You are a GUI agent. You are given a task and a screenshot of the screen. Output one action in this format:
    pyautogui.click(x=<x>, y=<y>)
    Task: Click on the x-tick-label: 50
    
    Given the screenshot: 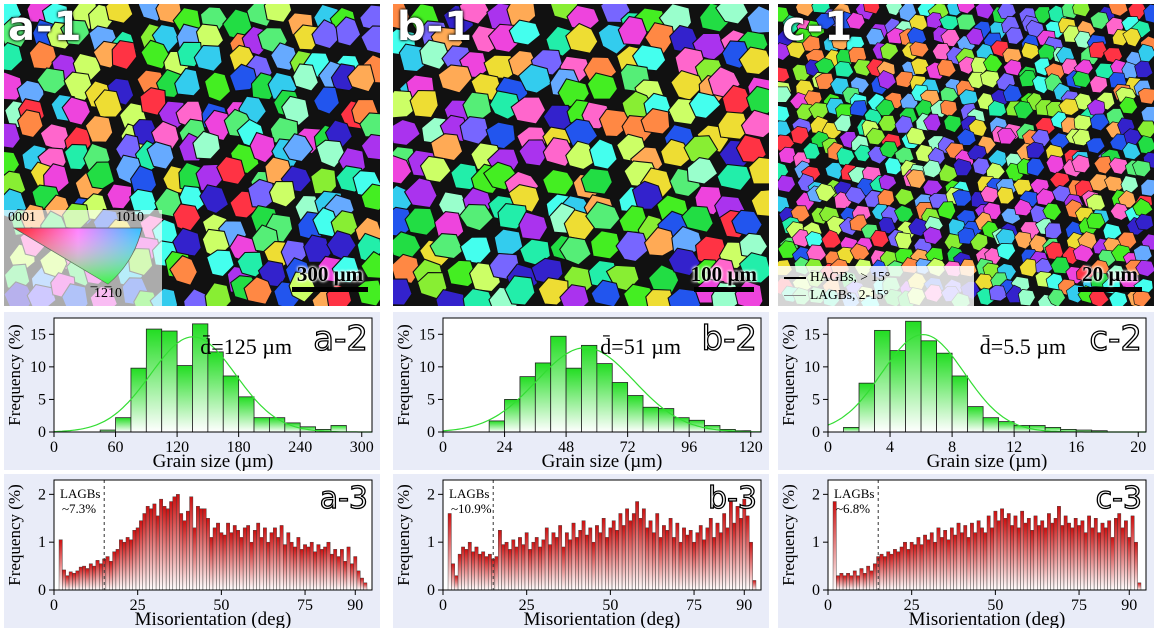 What is the action you would take?
    pyautogui.click(x=610, y=605)
    